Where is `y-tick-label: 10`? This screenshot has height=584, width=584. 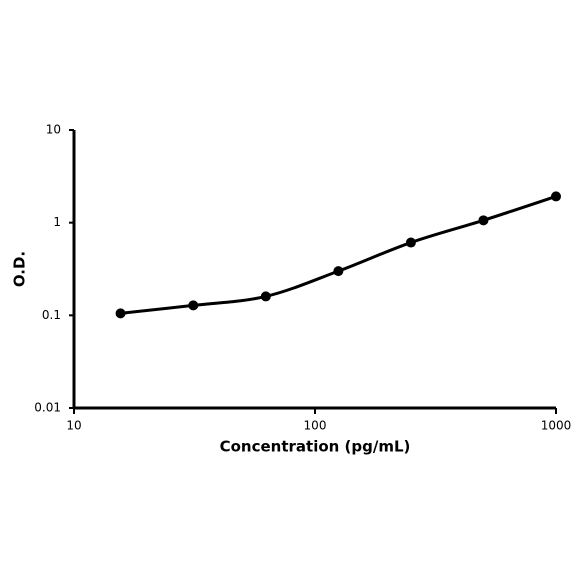 y-tick-label: 10 is located at coordinates (53, 130).